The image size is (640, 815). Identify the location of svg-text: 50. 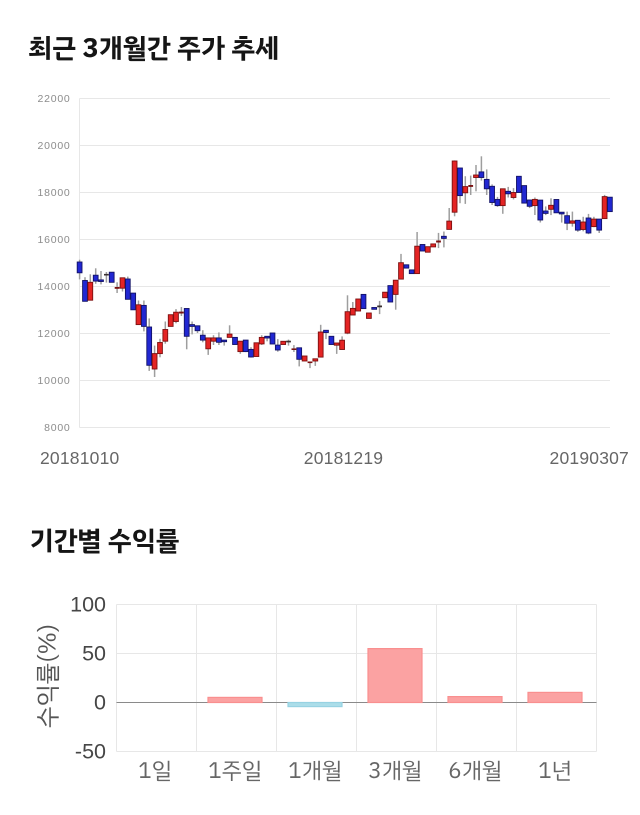
(94, 653).